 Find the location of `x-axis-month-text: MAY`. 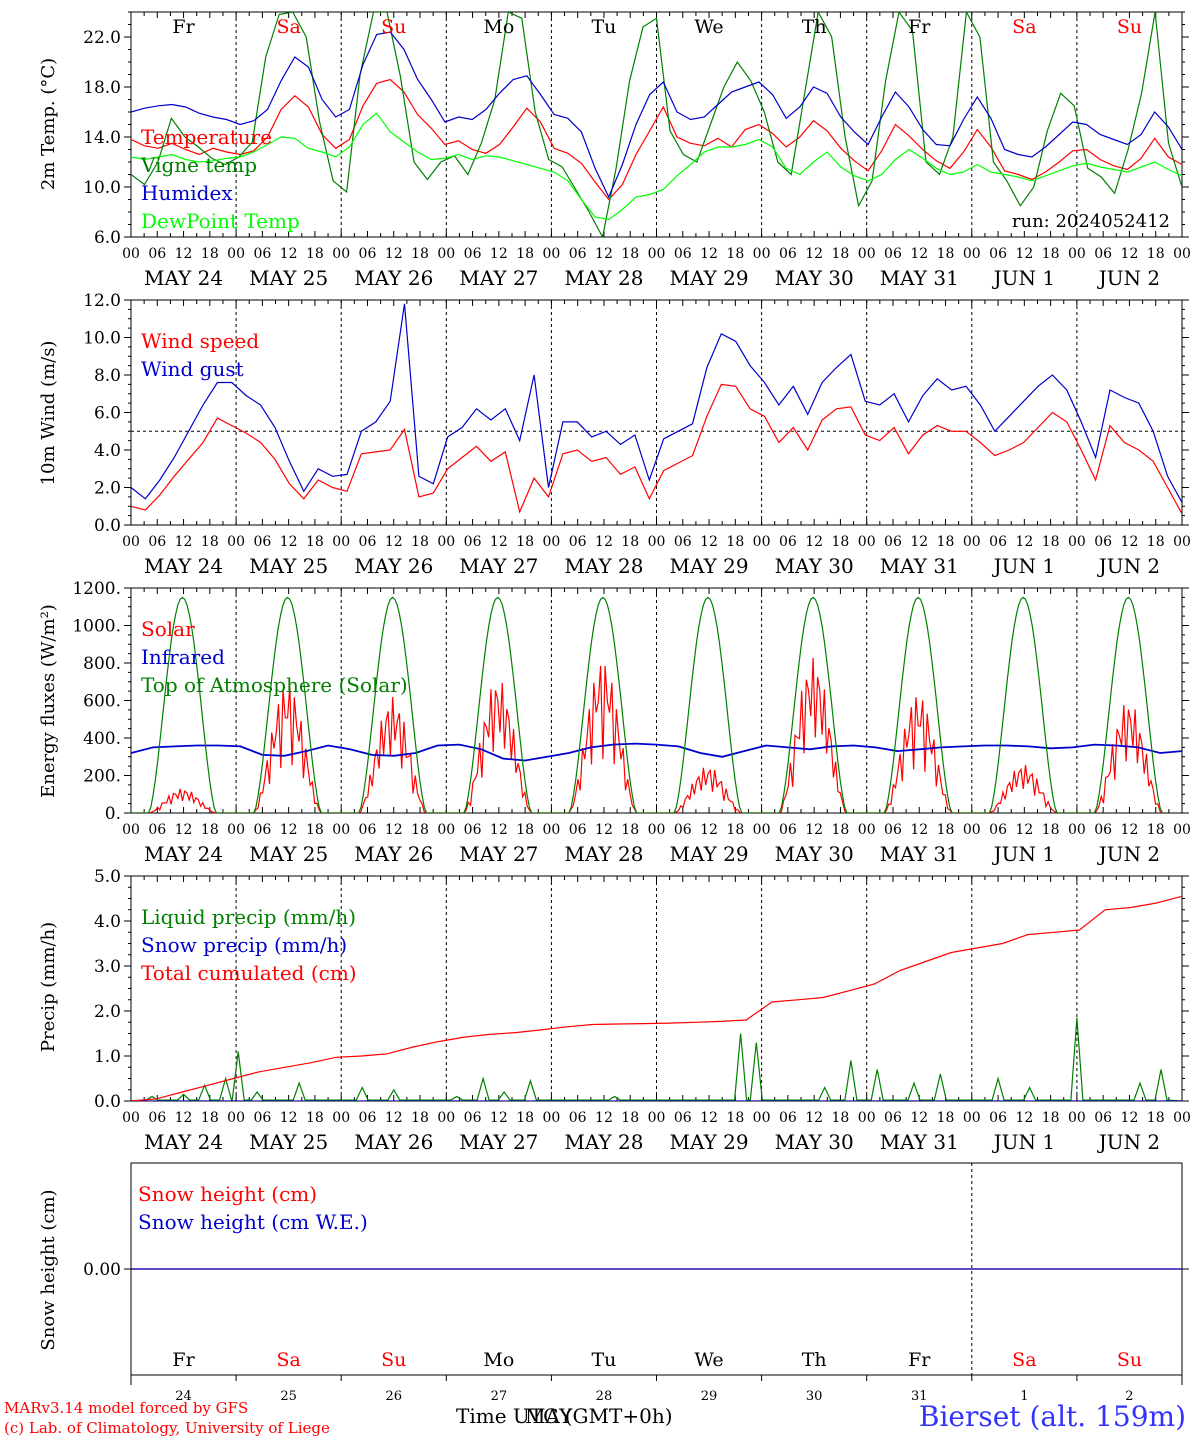

x-axis-month-text: MAY is located at coordinates (549, 1416).